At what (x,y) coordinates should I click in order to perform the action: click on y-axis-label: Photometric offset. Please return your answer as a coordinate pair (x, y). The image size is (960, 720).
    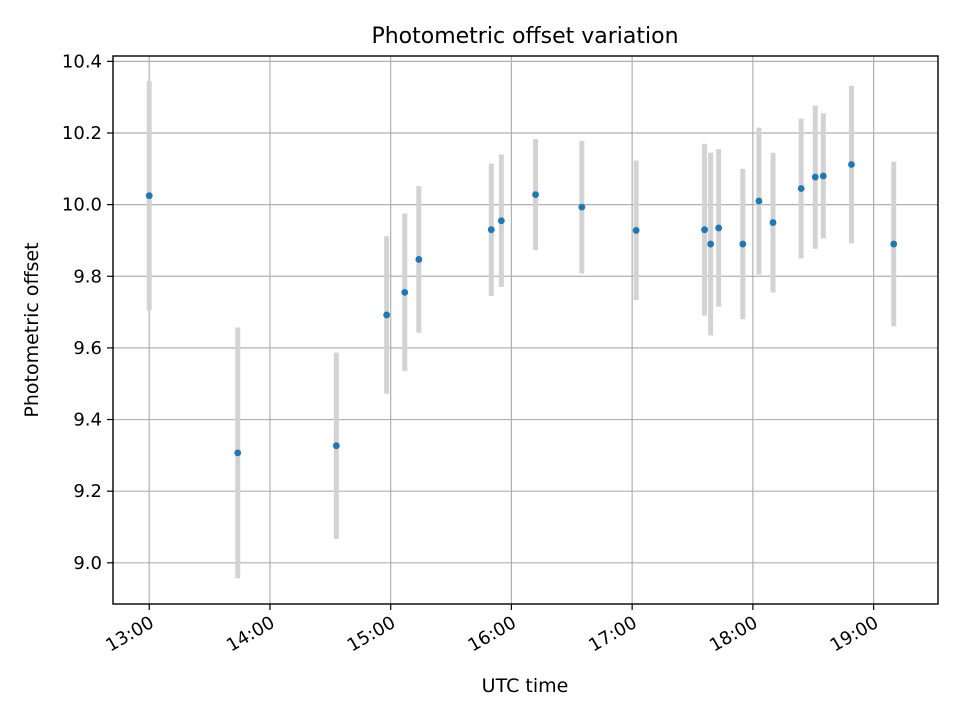
    Looking at the image, I should click on (32, 329).